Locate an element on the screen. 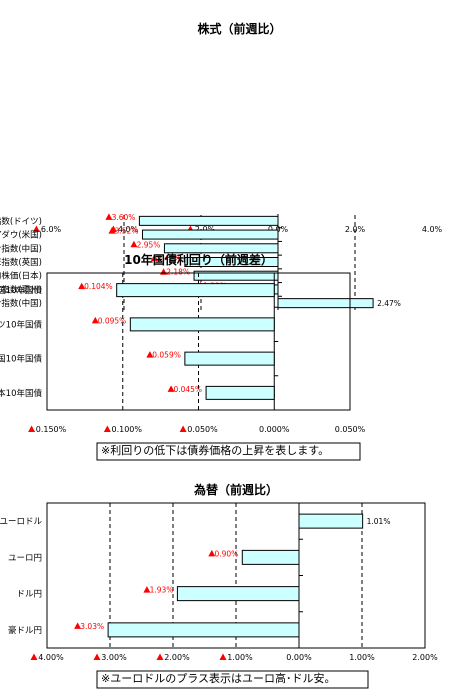  category-label: 香港ハンセン指数(中国) is located at coordinates (21, 248).